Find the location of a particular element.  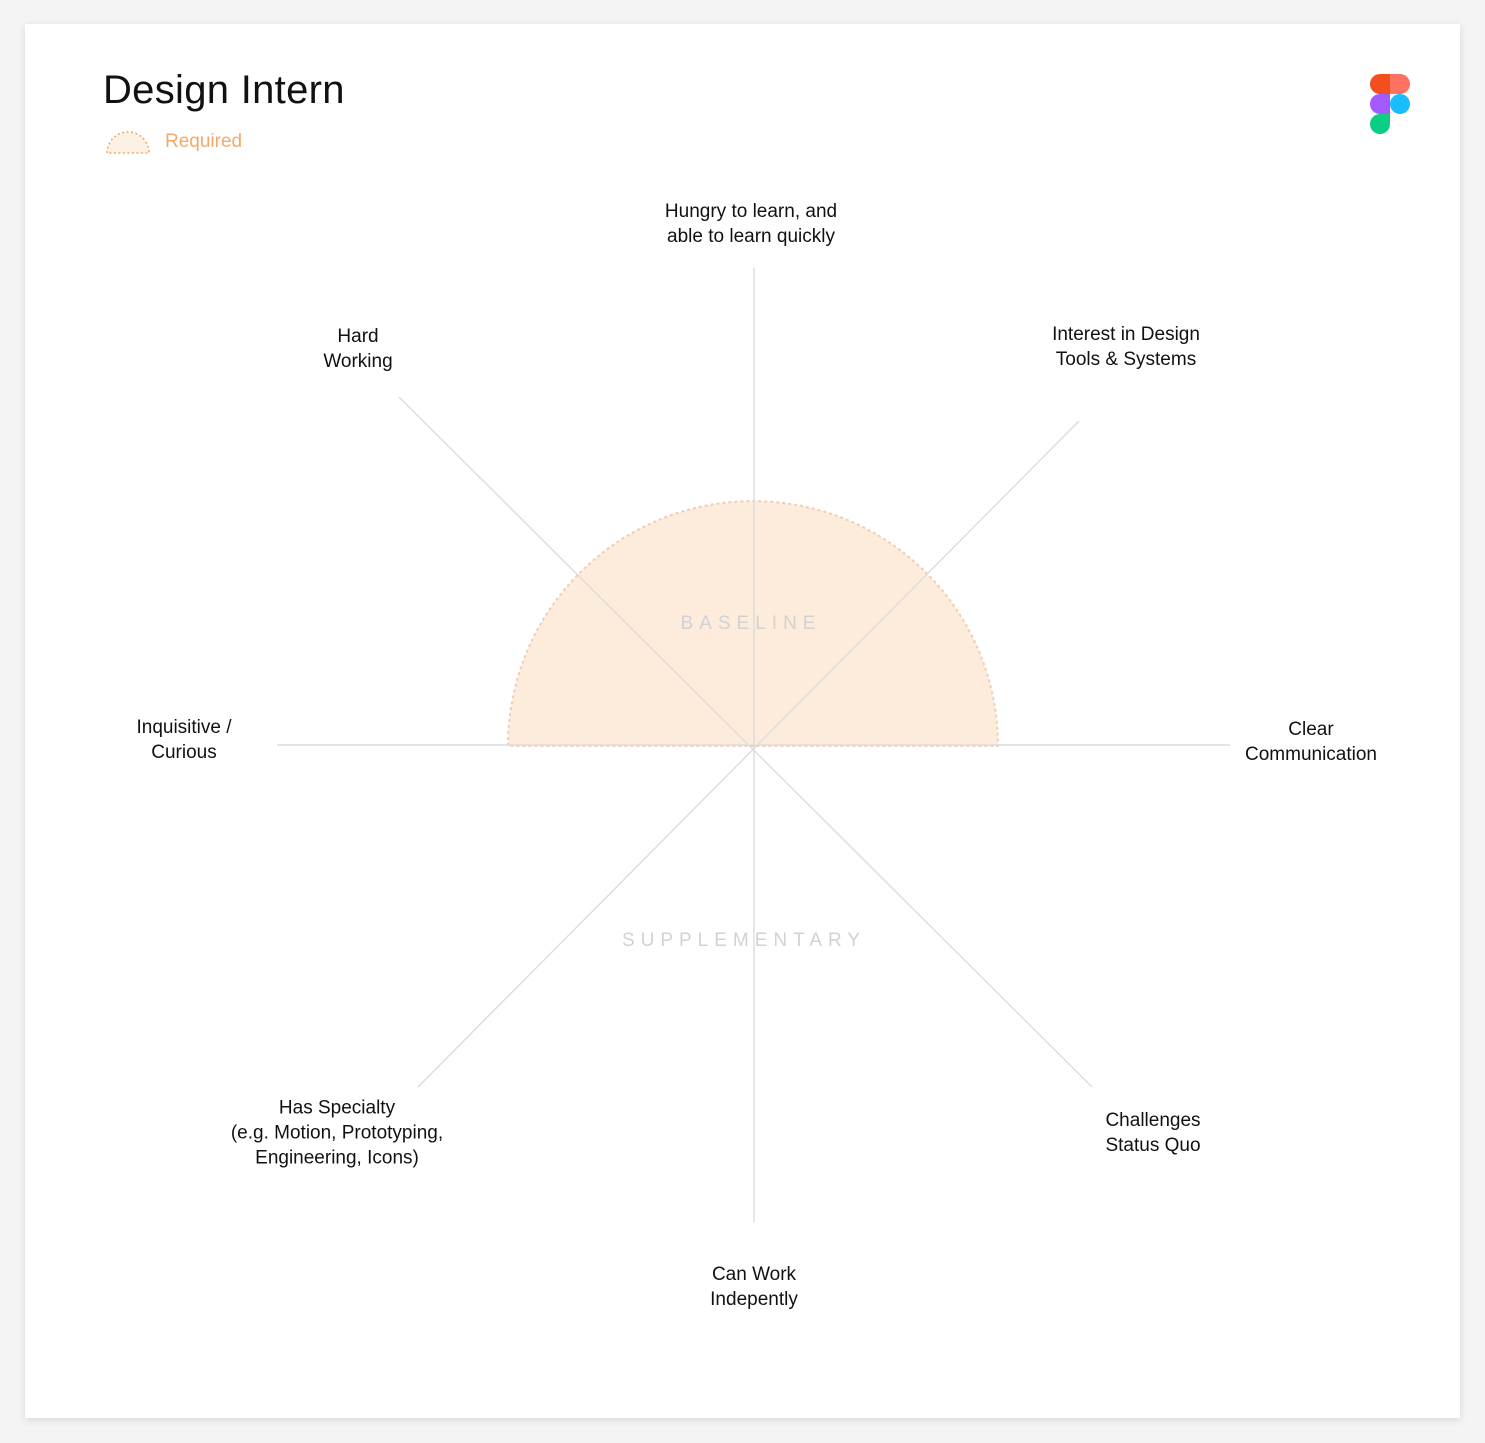

required-swatch-icon is located at coordinates (128, 142).